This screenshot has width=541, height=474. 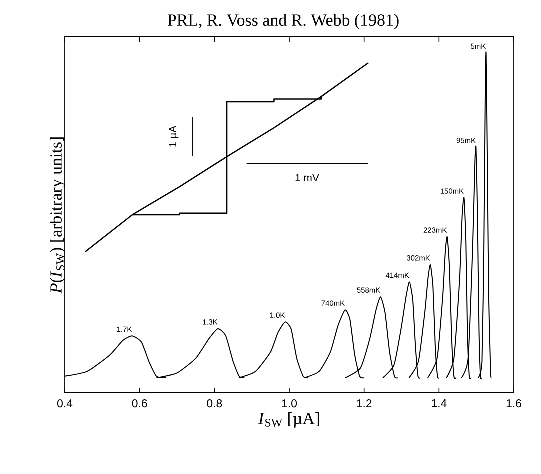 I want to click on y-axis-title: P(I$_{SW}$) [arbitrary units], so click(x=58, y=216).